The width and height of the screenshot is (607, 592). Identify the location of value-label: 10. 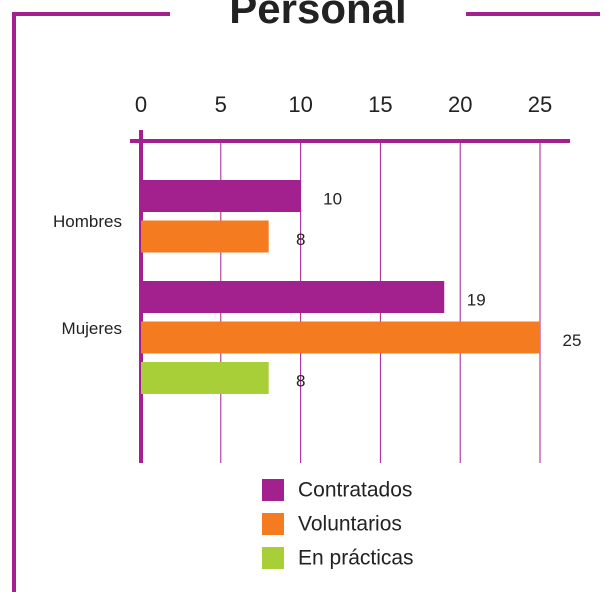
(332, 198).